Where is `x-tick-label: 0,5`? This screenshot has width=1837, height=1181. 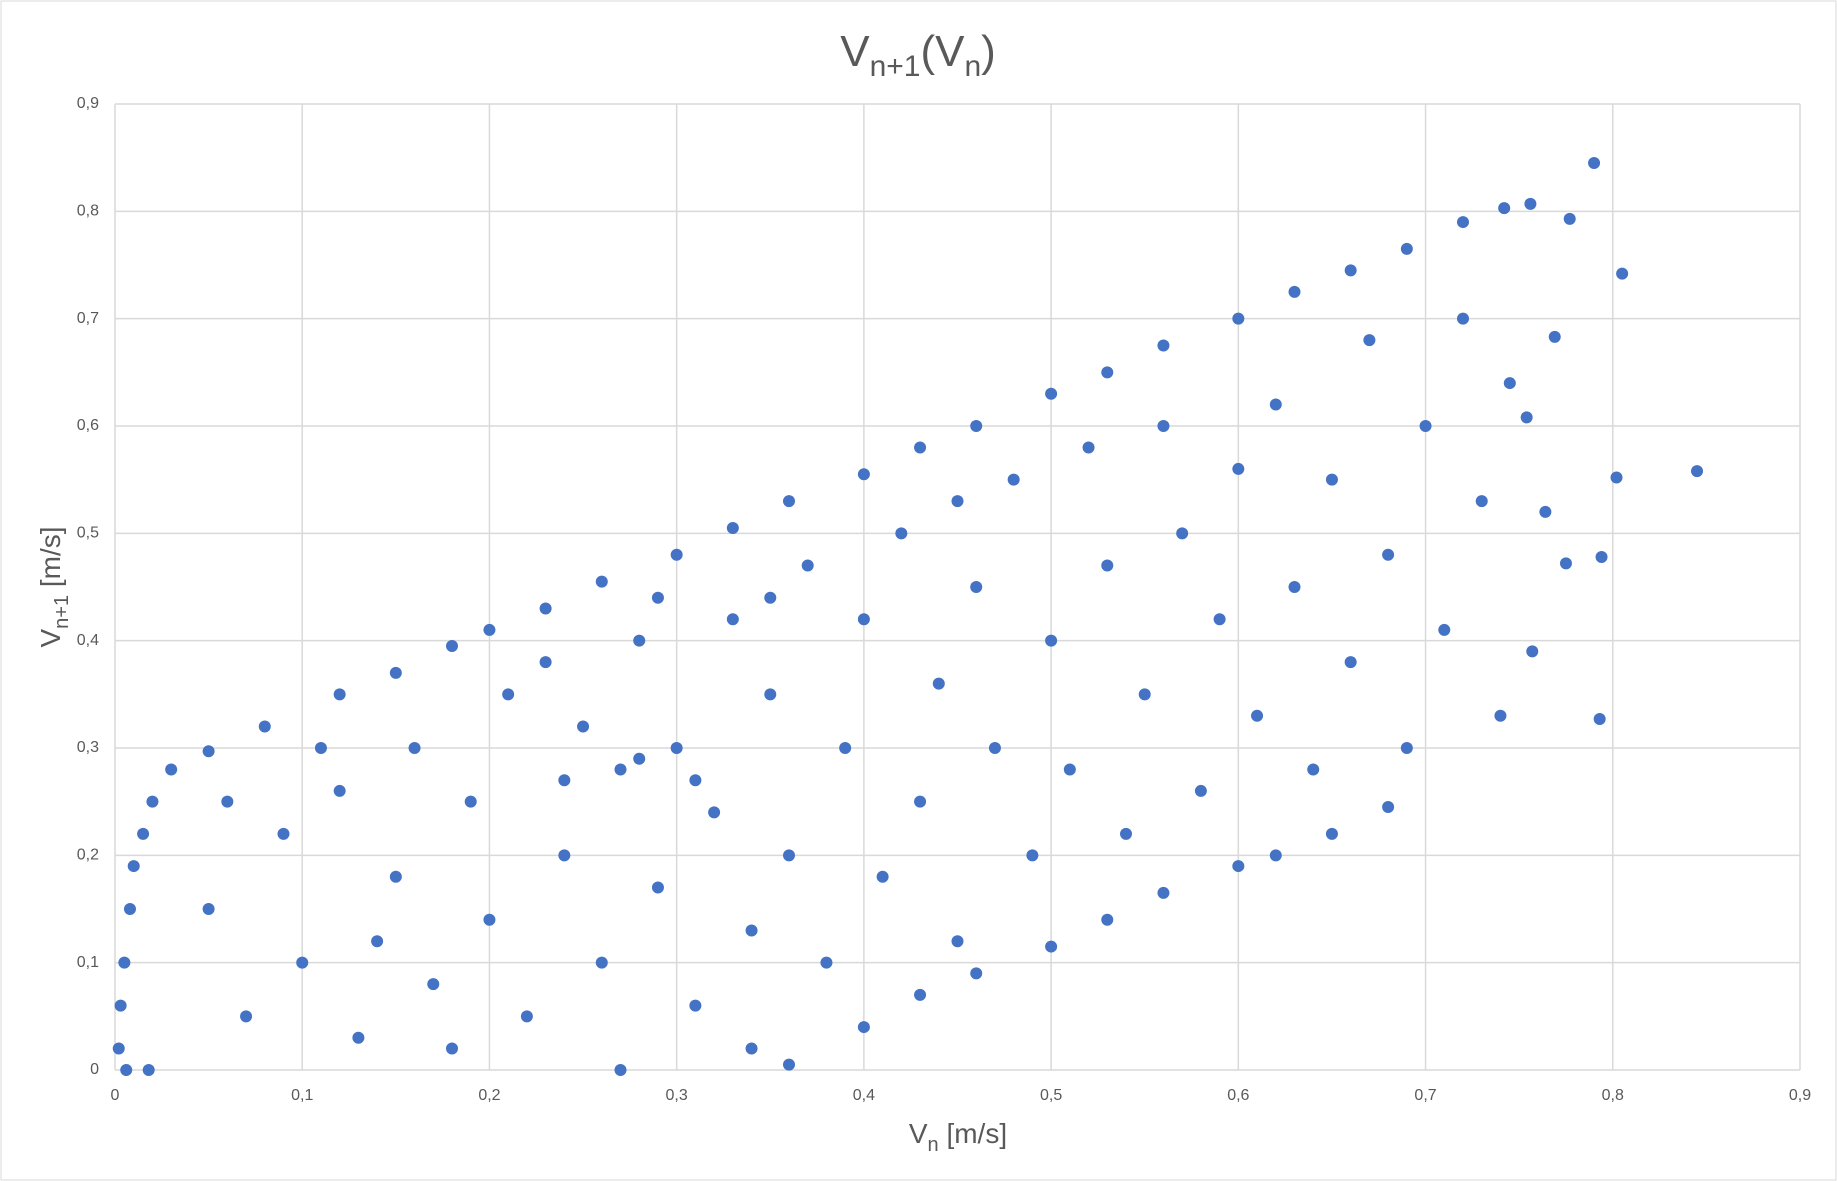
x-tick-label: 0,5 is located at coordinates (1051, 1095).